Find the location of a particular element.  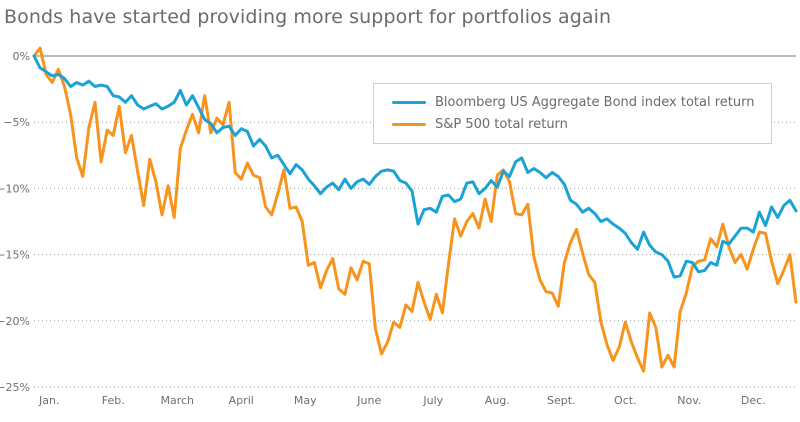

y-tick-label: −5% is located at coordinates (16, 122).